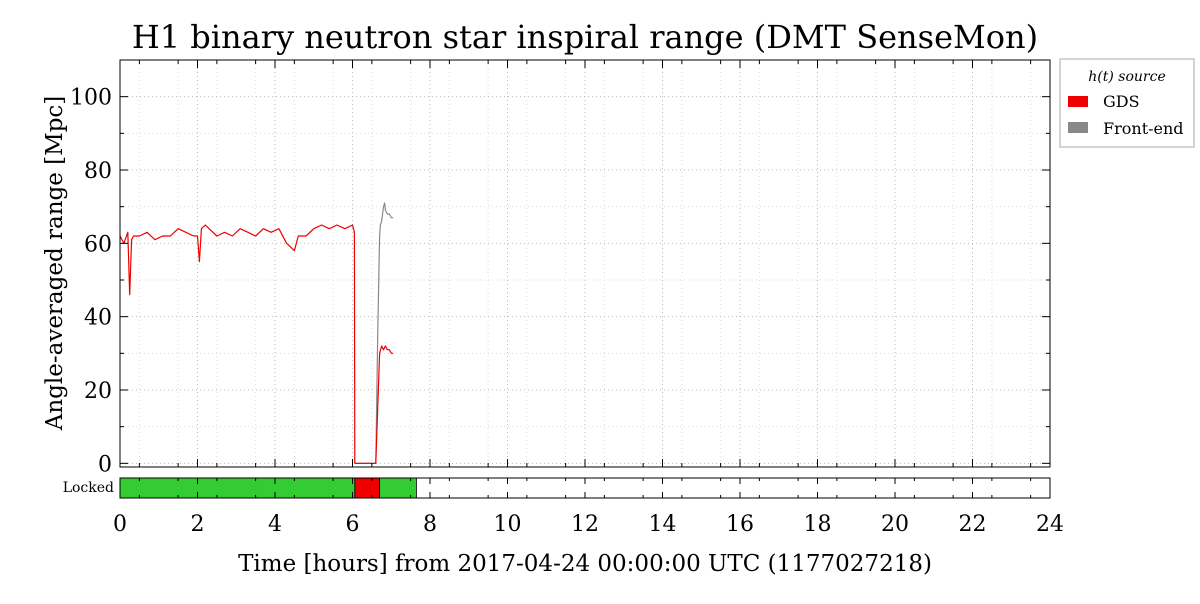 The image size is (1200, 604). Describe the element at coordinates (55, 264) in the screenshot. I see `y-axis-label: Angle-averaged range [Mpc]` at that location.